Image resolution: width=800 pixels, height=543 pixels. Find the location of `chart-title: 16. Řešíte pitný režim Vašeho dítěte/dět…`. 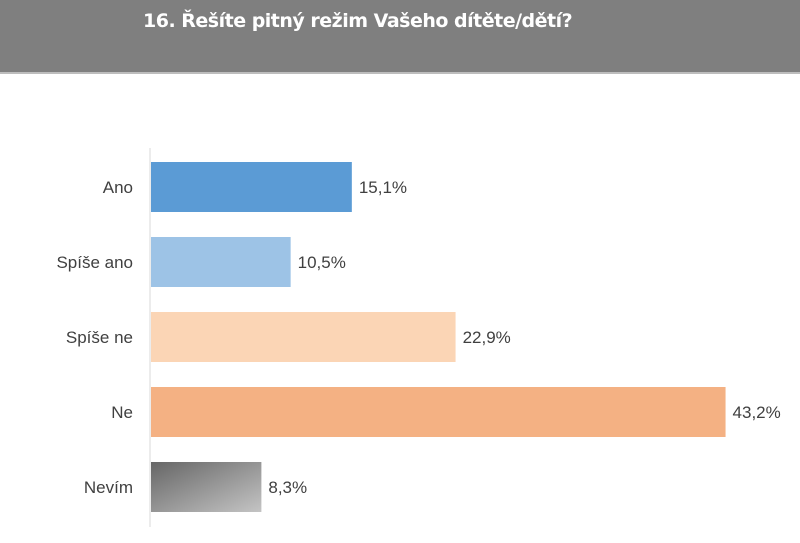

chart-title: 16. Řešíte pitný režim Vašeho dítěte/dět… is located at coordinates (358, 21).